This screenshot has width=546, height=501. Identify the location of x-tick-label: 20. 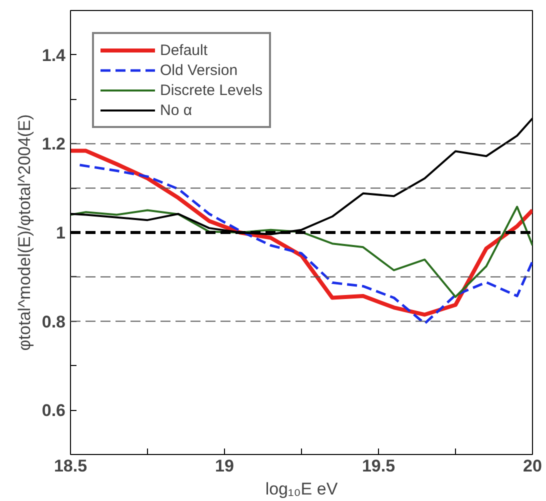
(532, 466).